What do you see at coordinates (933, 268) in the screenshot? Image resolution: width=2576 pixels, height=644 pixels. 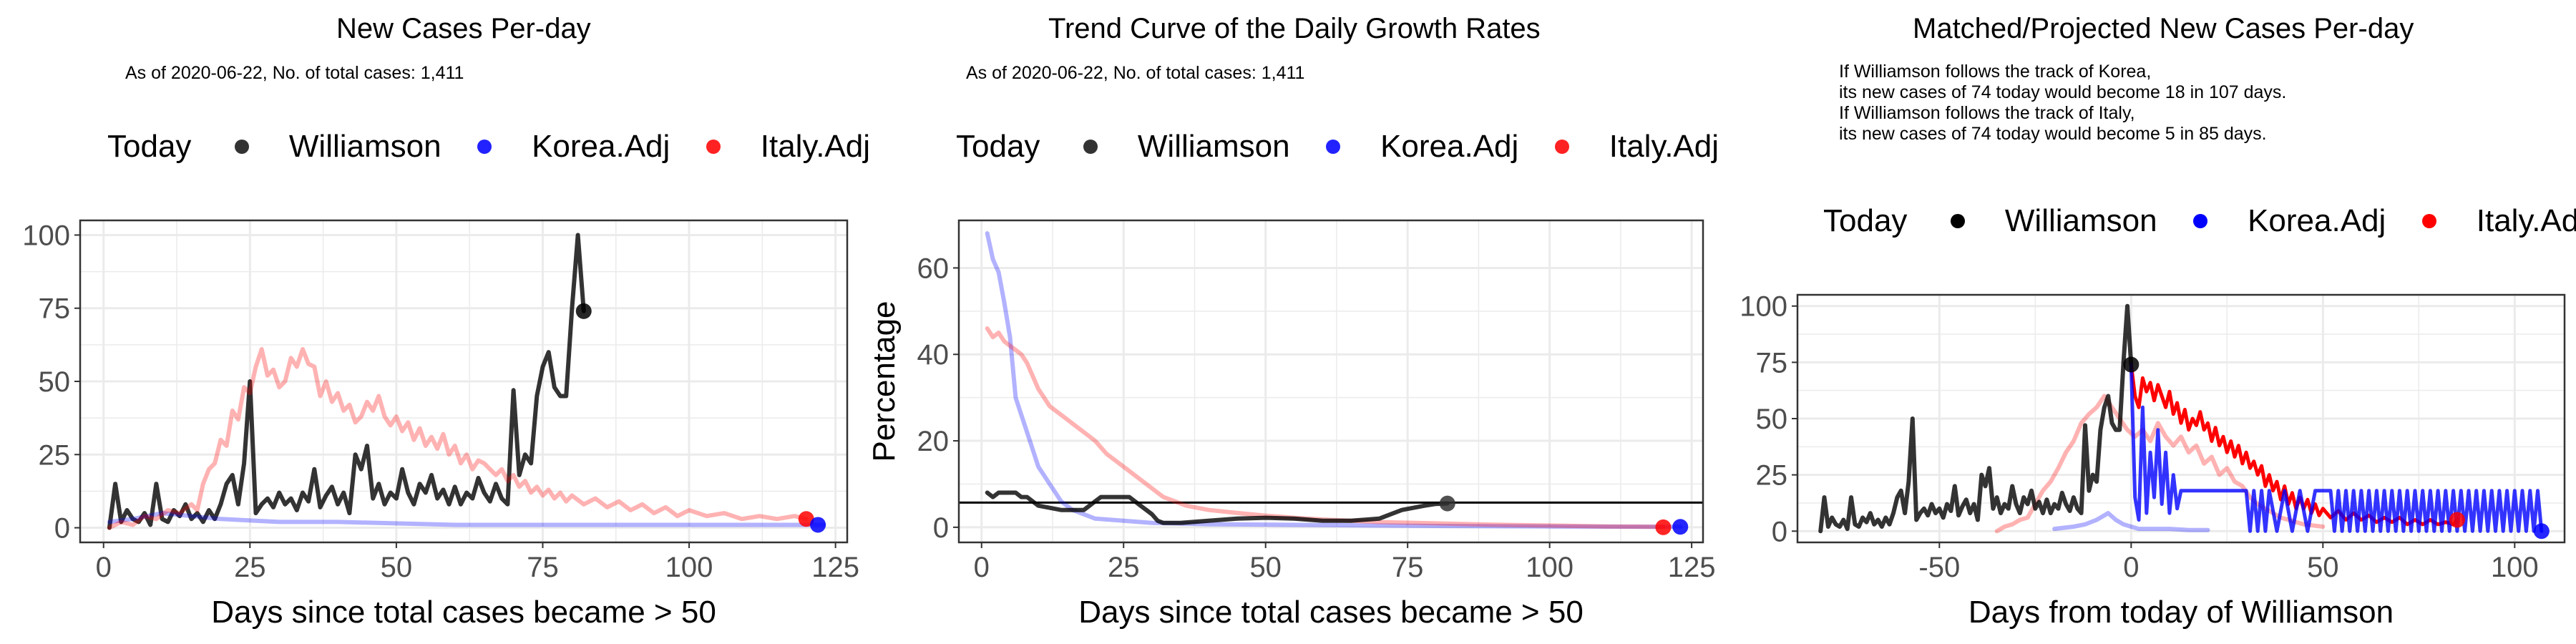 I see `y-tick-label: 60` at bounding box center [933, 268].